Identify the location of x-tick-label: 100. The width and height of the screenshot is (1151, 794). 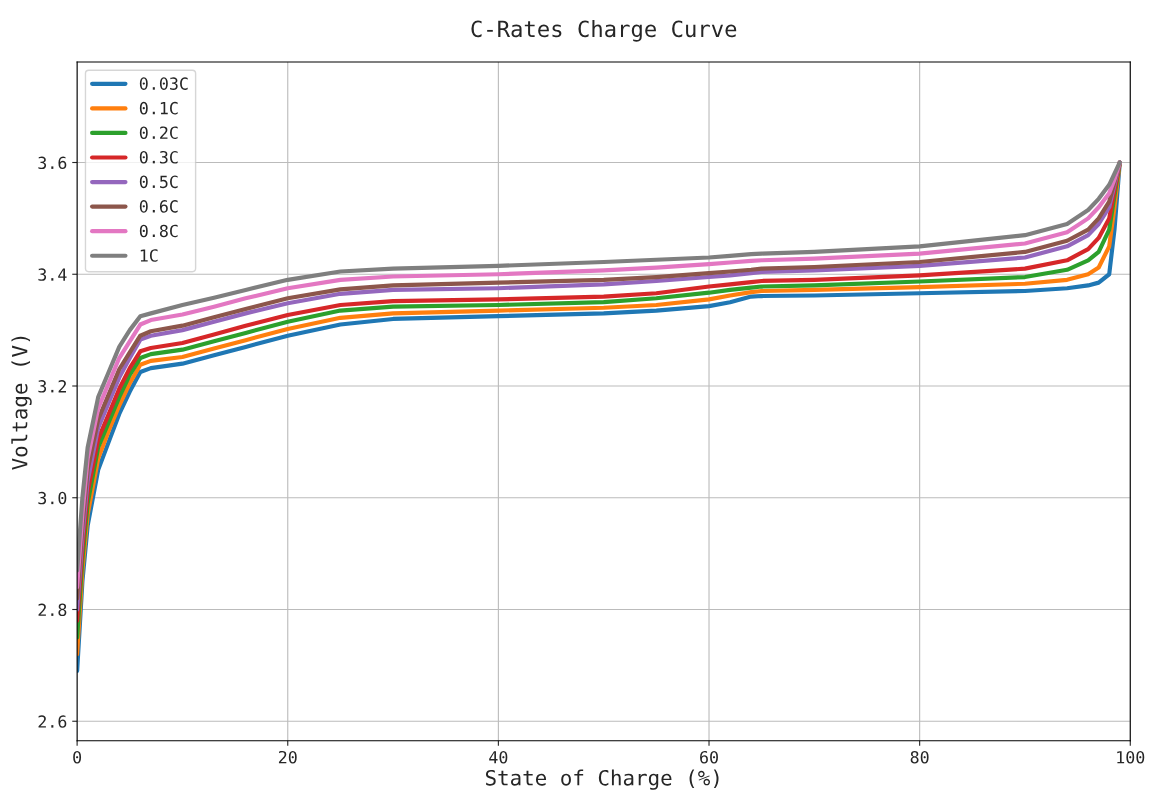
(1131, 757).